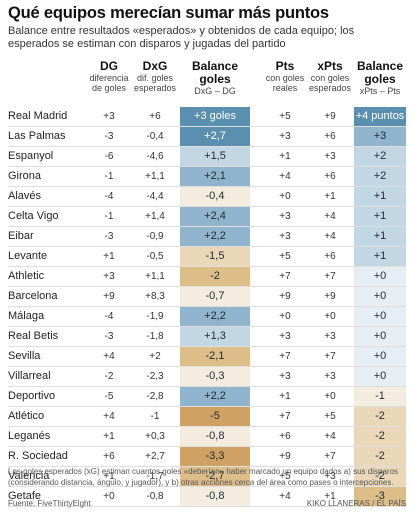 The height and width of the screenshot is (515, 414). Describe the element at coordinates (155, 316) in the screenshot. I see `cell-dxg: -1,9` at that location.